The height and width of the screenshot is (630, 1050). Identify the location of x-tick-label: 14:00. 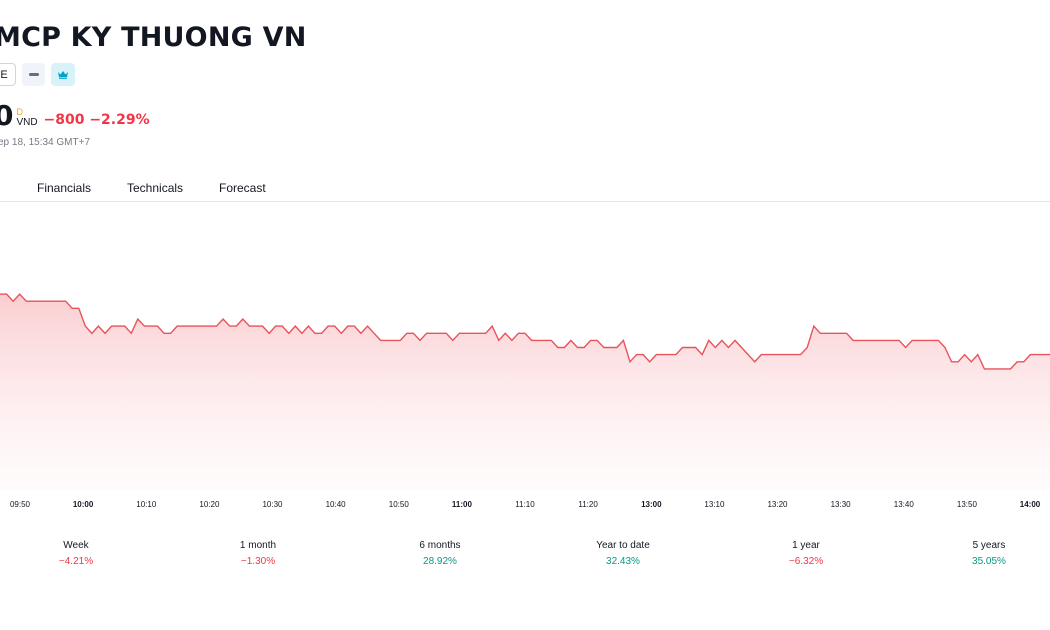
(1030, 504).